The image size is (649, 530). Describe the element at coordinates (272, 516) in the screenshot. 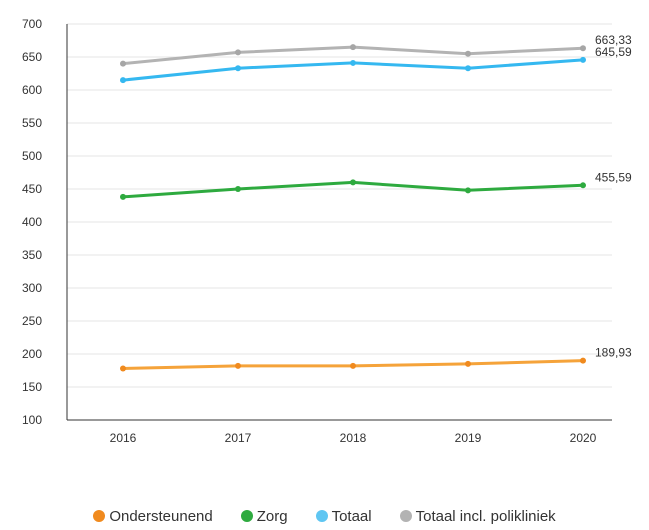

I see `legend-label: Zorg` at that location.